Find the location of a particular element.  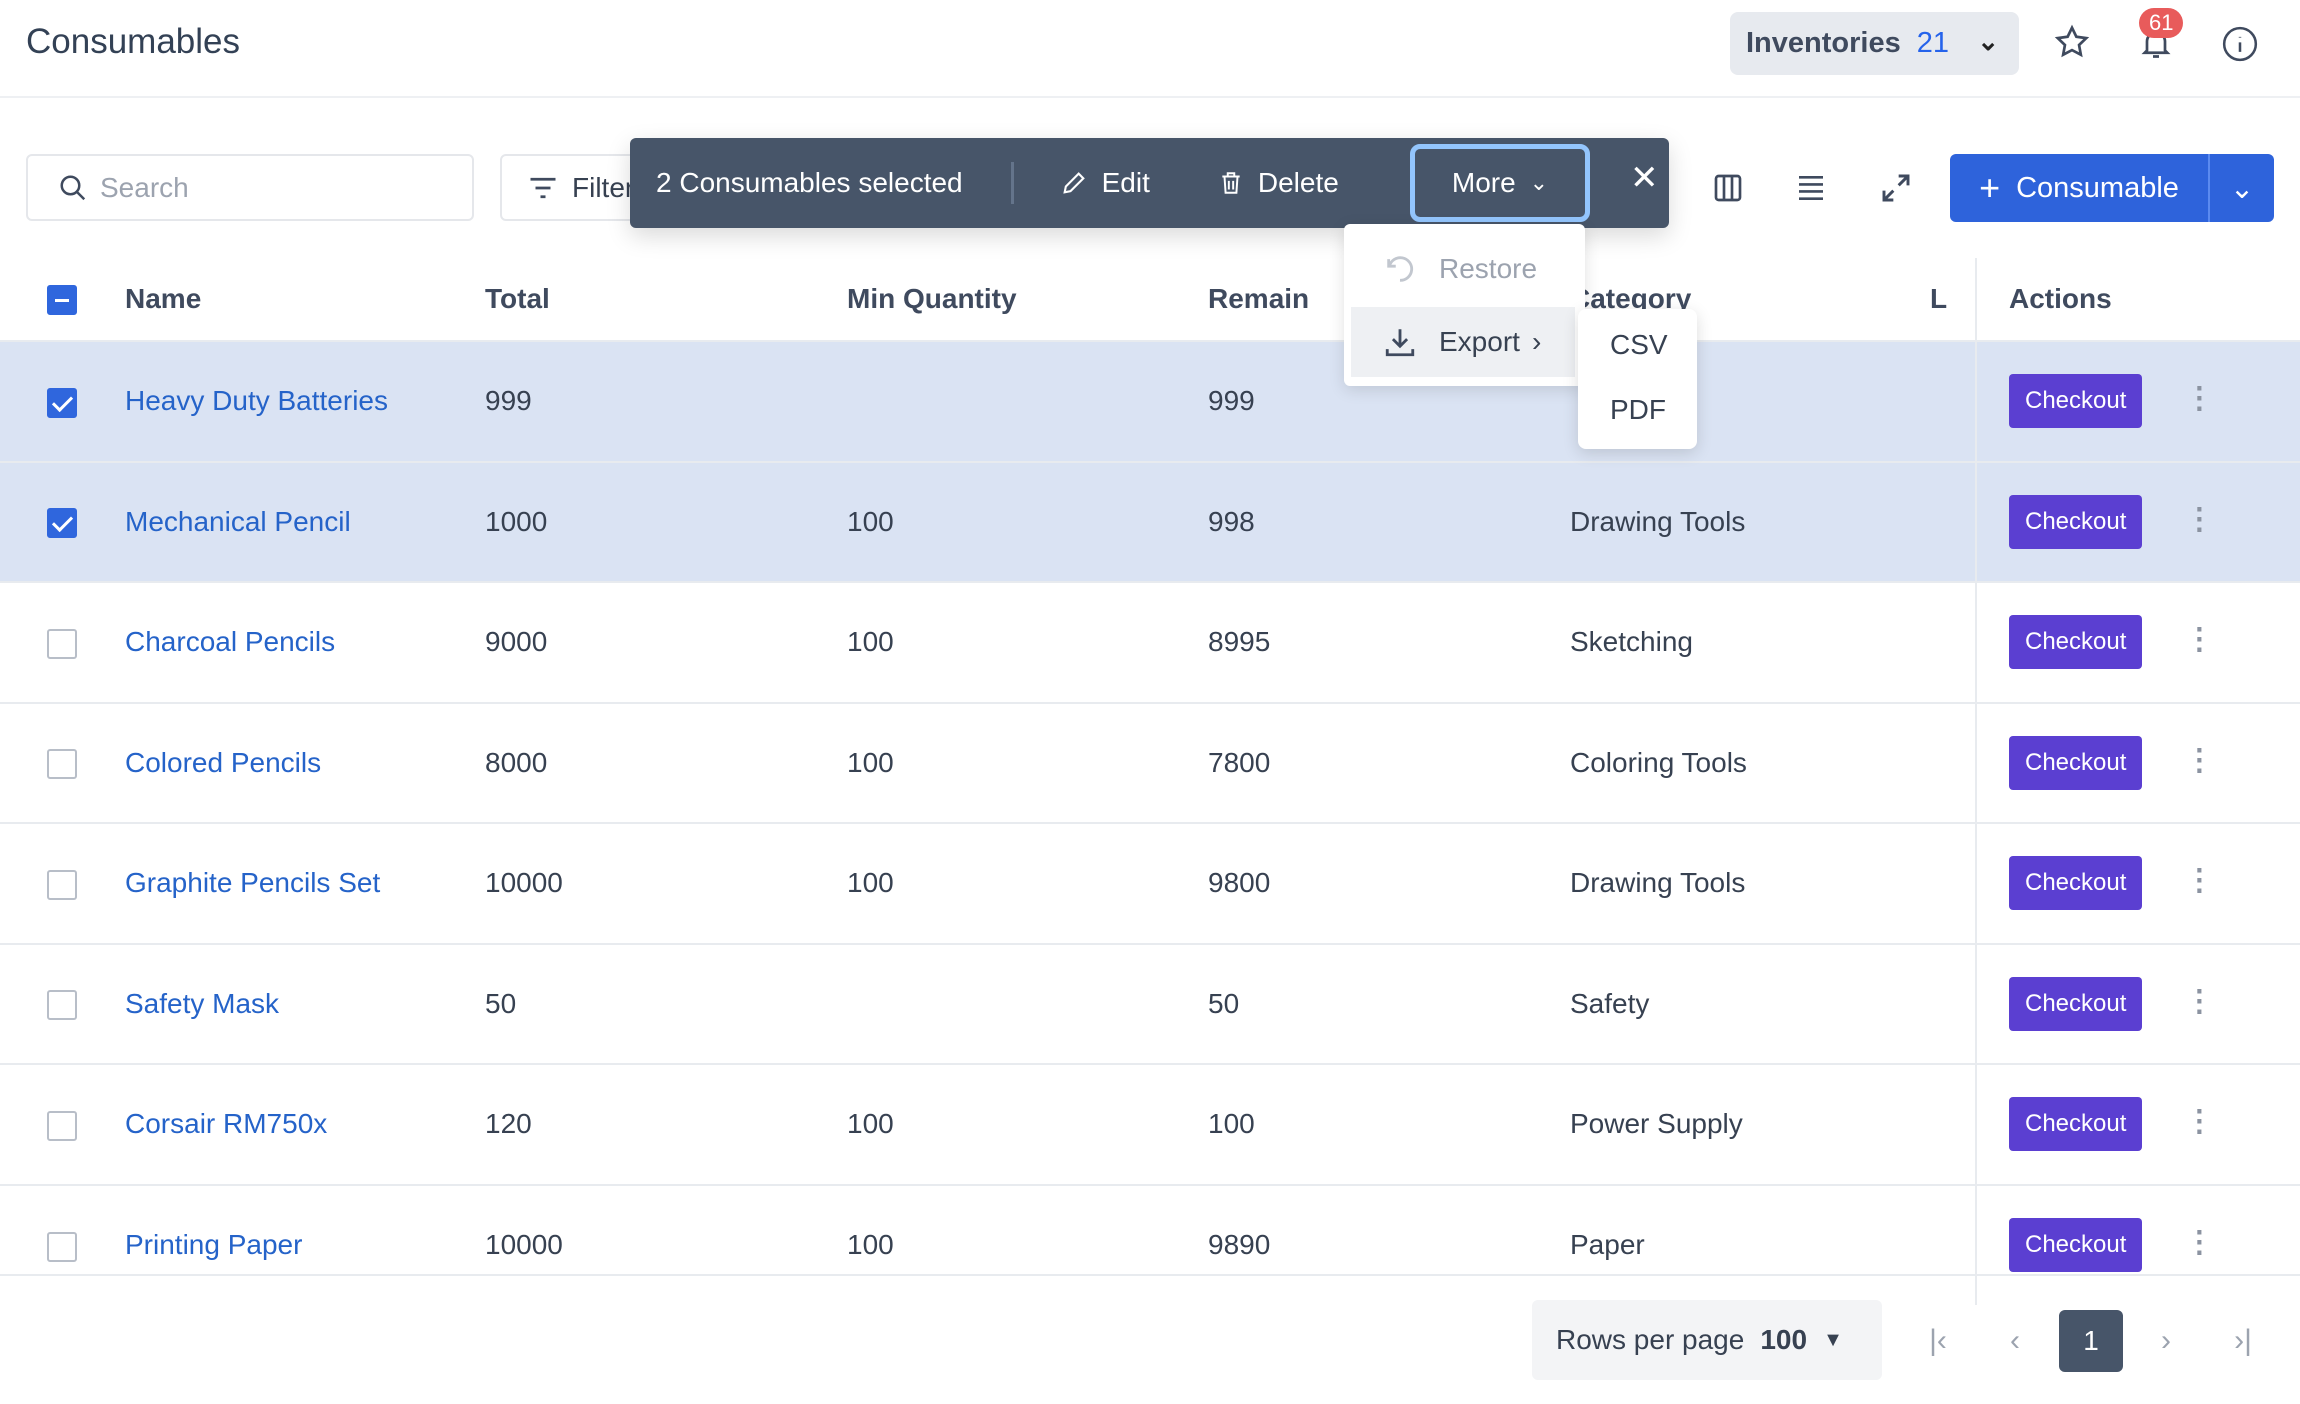

rows-per-page-select: Rows per page 100 ▼ is located at coordinates (1707, 1340).